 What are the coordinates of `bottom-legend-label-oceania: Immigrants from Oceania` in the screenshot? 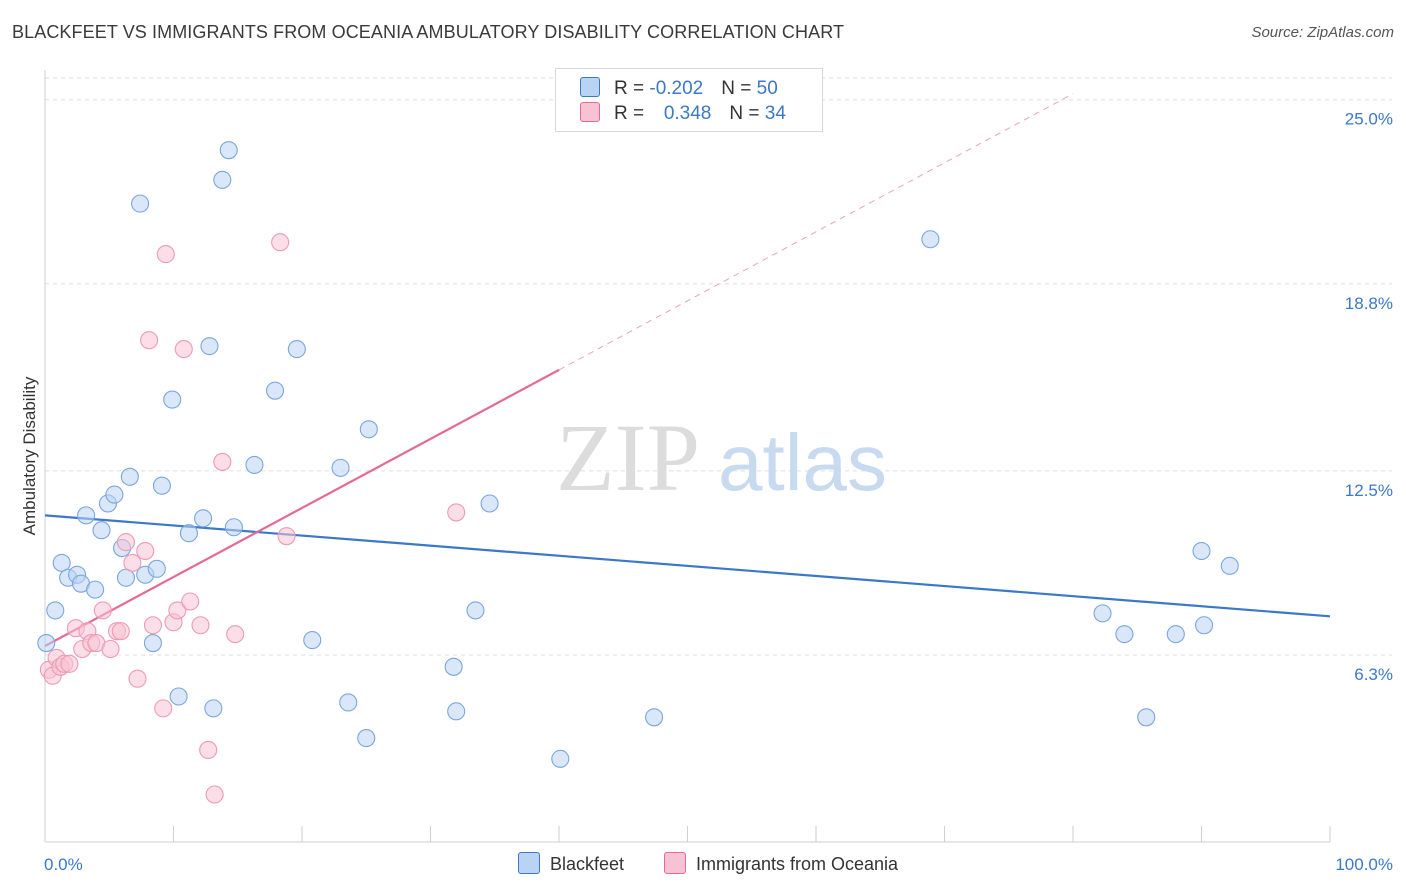 It's located at (797, 864).